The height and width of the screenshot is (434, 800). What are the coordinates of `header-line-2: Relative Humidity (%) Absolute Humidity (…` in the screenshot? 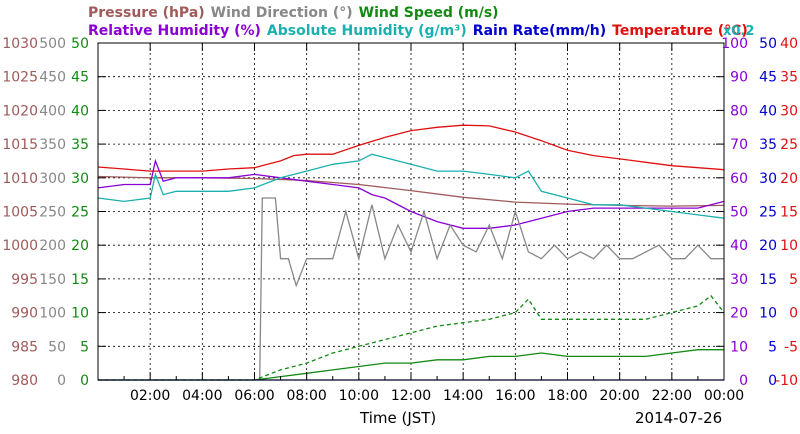 It's located at (418, 31).